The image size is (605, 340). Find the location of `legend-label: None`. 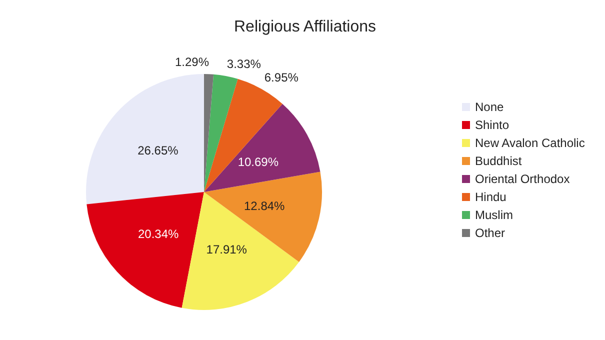

legend-label: None is located at coordinates (489, 107).